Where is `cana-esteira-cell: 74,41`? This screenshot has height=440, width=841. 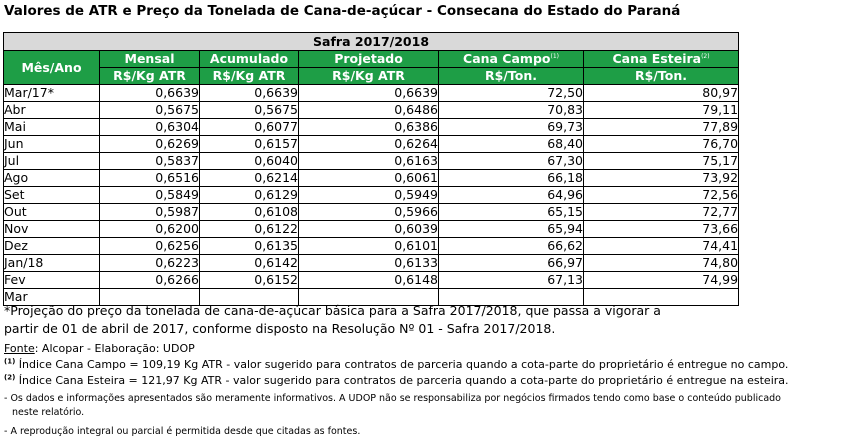
cana-esteira-cell: 74,41 is located at coordinates (661, 246).